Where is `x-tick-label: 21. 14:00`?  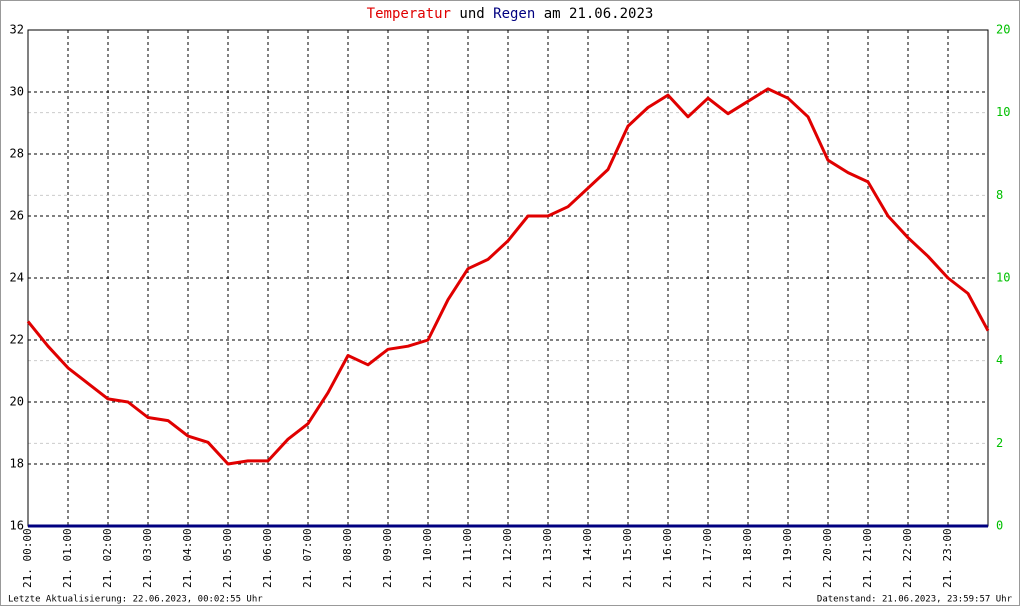 x-tick-label: 21. 14:00 is located at coordinates (587, 558).